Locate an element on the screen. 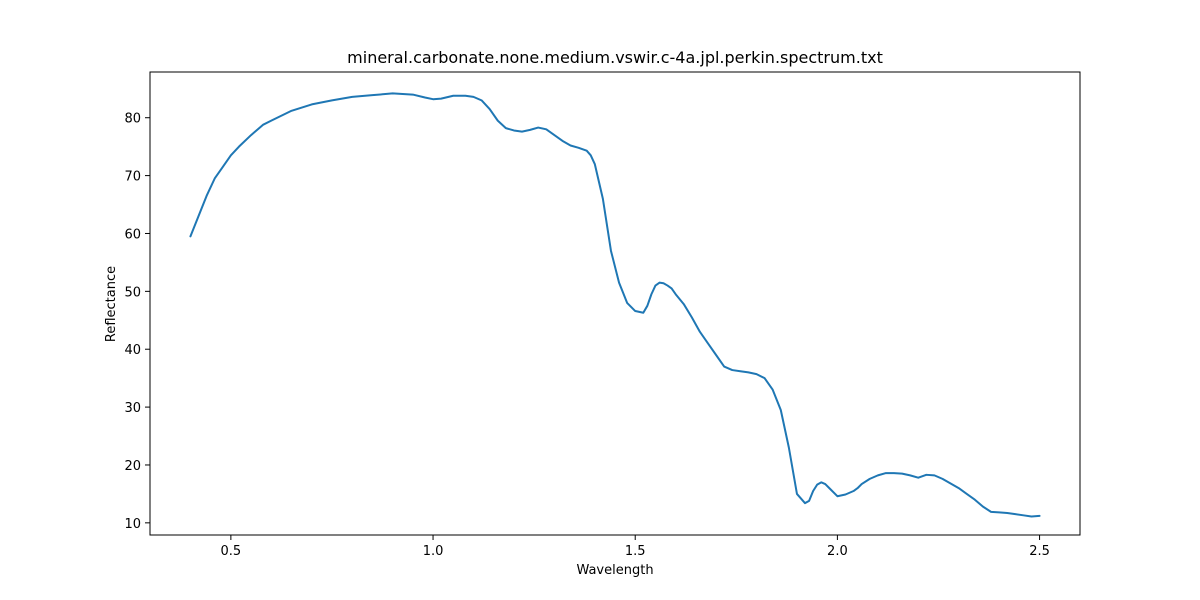 This screenshot has height=600, width=1200. x-axis-label: Wavelength is located at coordinates (614, 570).